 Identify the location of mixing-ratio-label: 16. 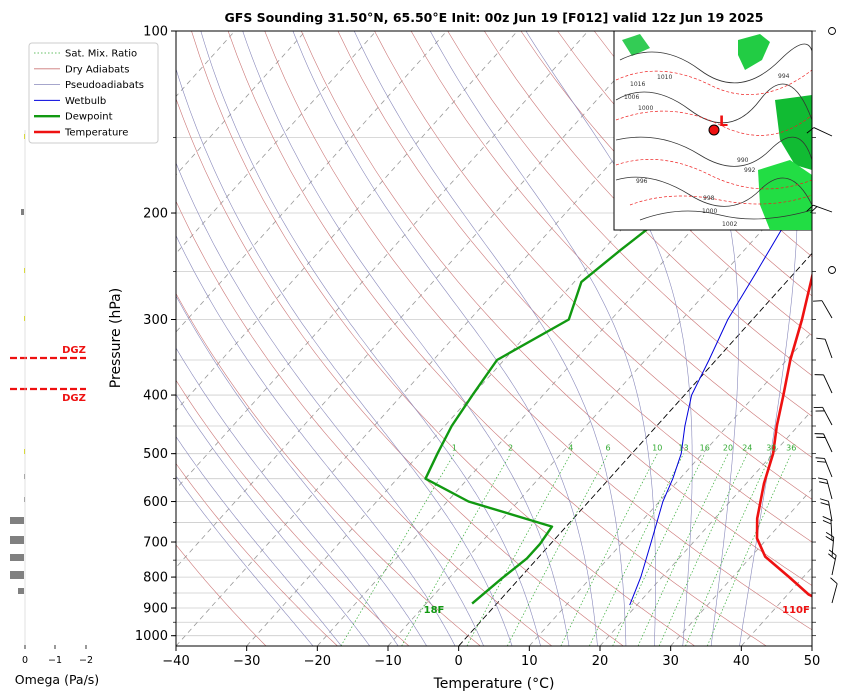
(705, 448).